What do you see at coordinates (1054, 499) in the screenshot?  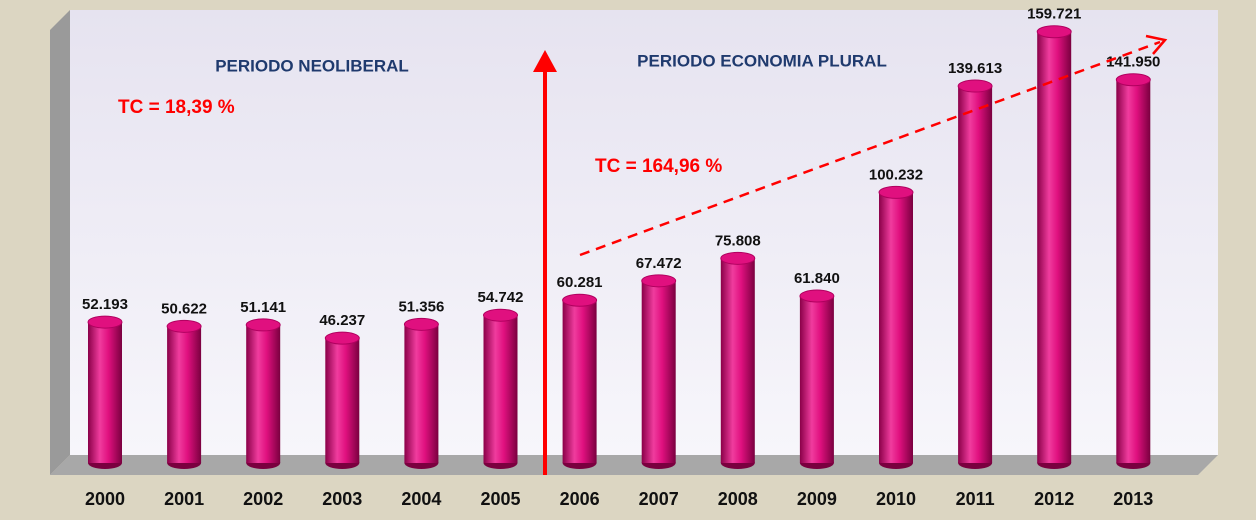 I see `x-tick-label: 2012` at bounding box center [1054, 499].